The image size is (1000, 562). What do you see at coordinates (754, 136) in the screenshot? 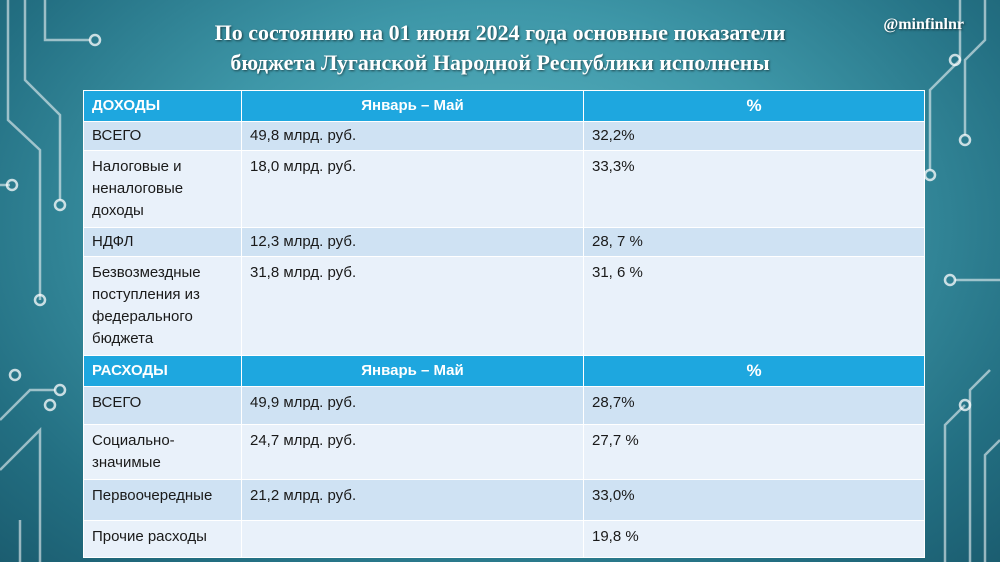
I see `row-percent: 32,2%` at bounding box center [754, 136].